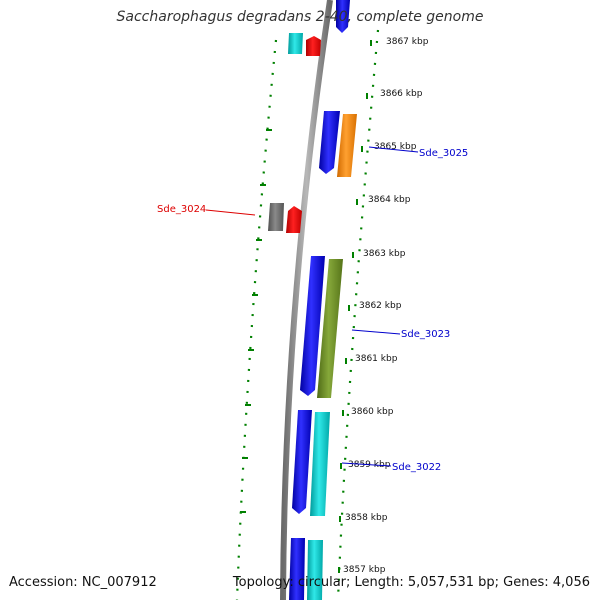 The image size is (600, 600). I want to click on tick-label: 3861 kbp, so click(376, 359).